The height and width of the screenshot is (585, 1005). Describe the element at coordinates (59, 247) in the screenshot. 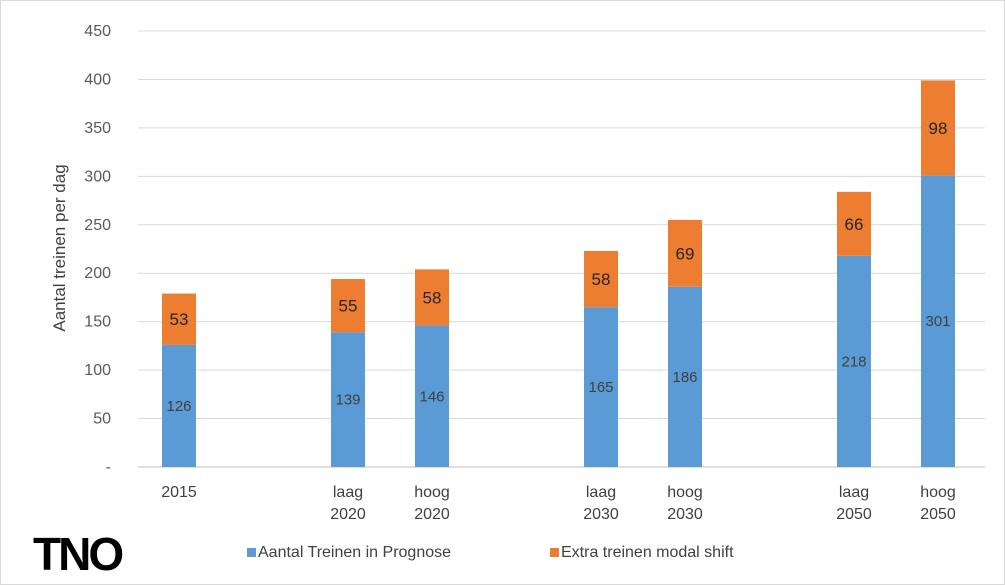

I see `y-axis-label: Aantal treinen per dag` at that location.